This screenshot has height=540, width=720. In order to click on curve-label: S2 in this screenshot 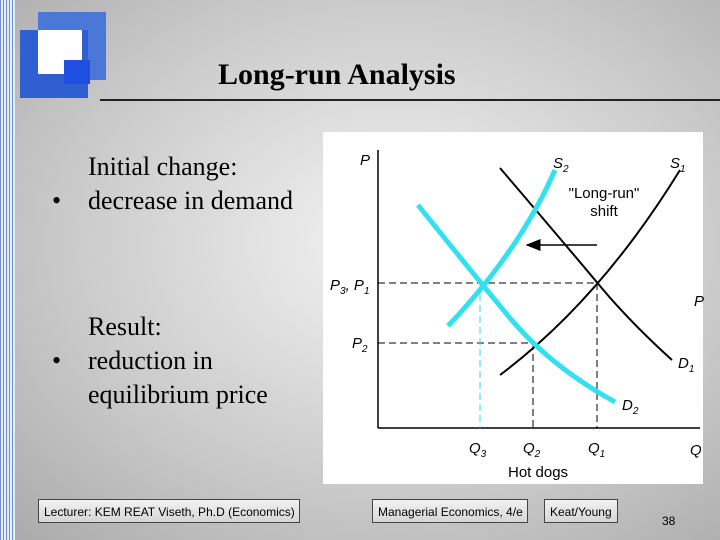, I will do `click(561, 165)`.